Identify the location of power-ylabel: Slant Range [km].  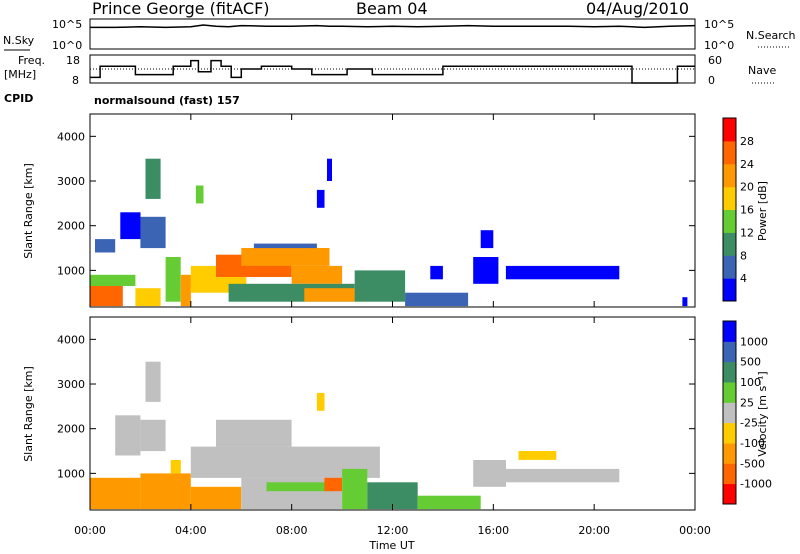
(28, 211).